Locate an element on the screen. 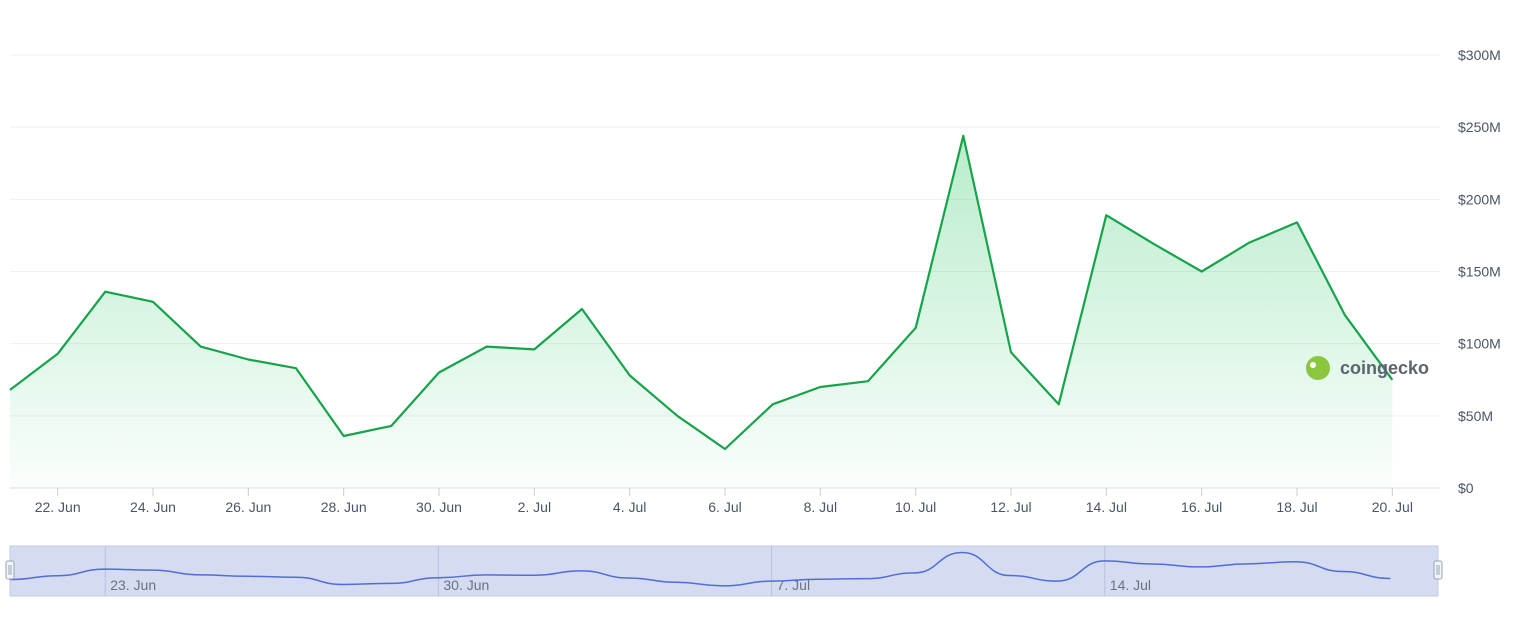 The image size is (1536, 627). range-navigator: 23. Jun 30. Jun 7. Jul 14. Jul is located at coordinates (724, 571).